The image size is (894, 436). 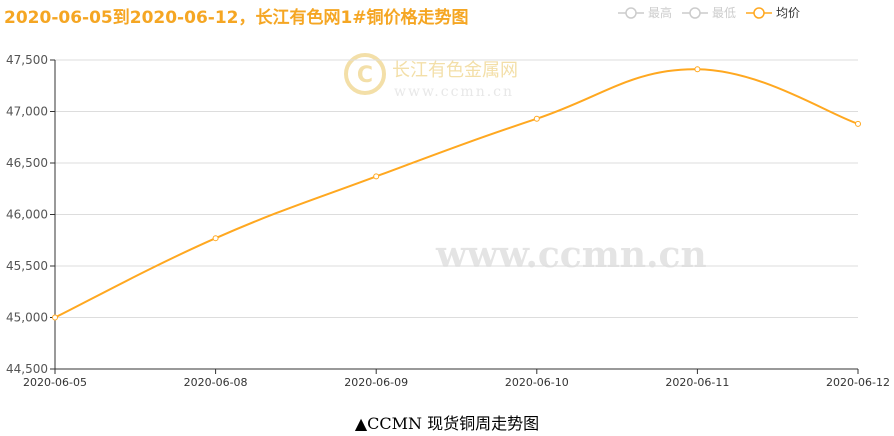 I want to click on chart-caption: ▲CCMN 现货铜周走势图, so click(x=447, y=423).